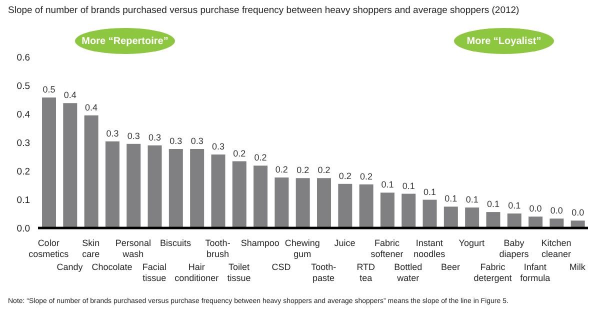 The width and height of the screenshot is (600, 324). I want to click on x-tick-label: Biscuits, so click(176, 243).